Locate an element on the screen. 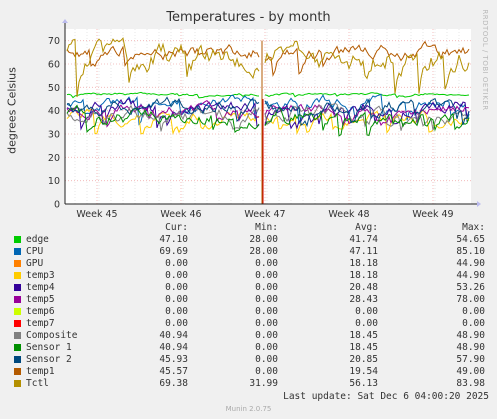 This screenshot has height=419, width=497. series-line-composite is located at coordinates (163, 118).